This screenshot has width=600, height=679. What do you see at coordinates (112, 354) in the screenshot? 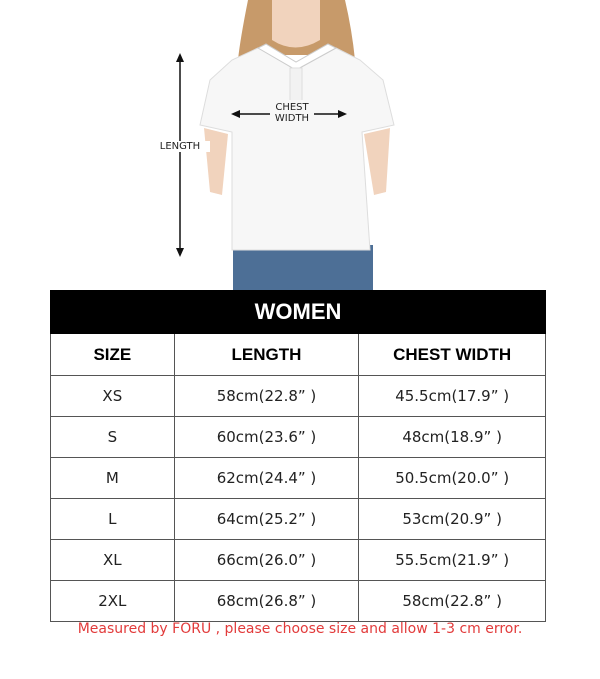
I see `header-size: SIZE` at bounding box center [112, 354].